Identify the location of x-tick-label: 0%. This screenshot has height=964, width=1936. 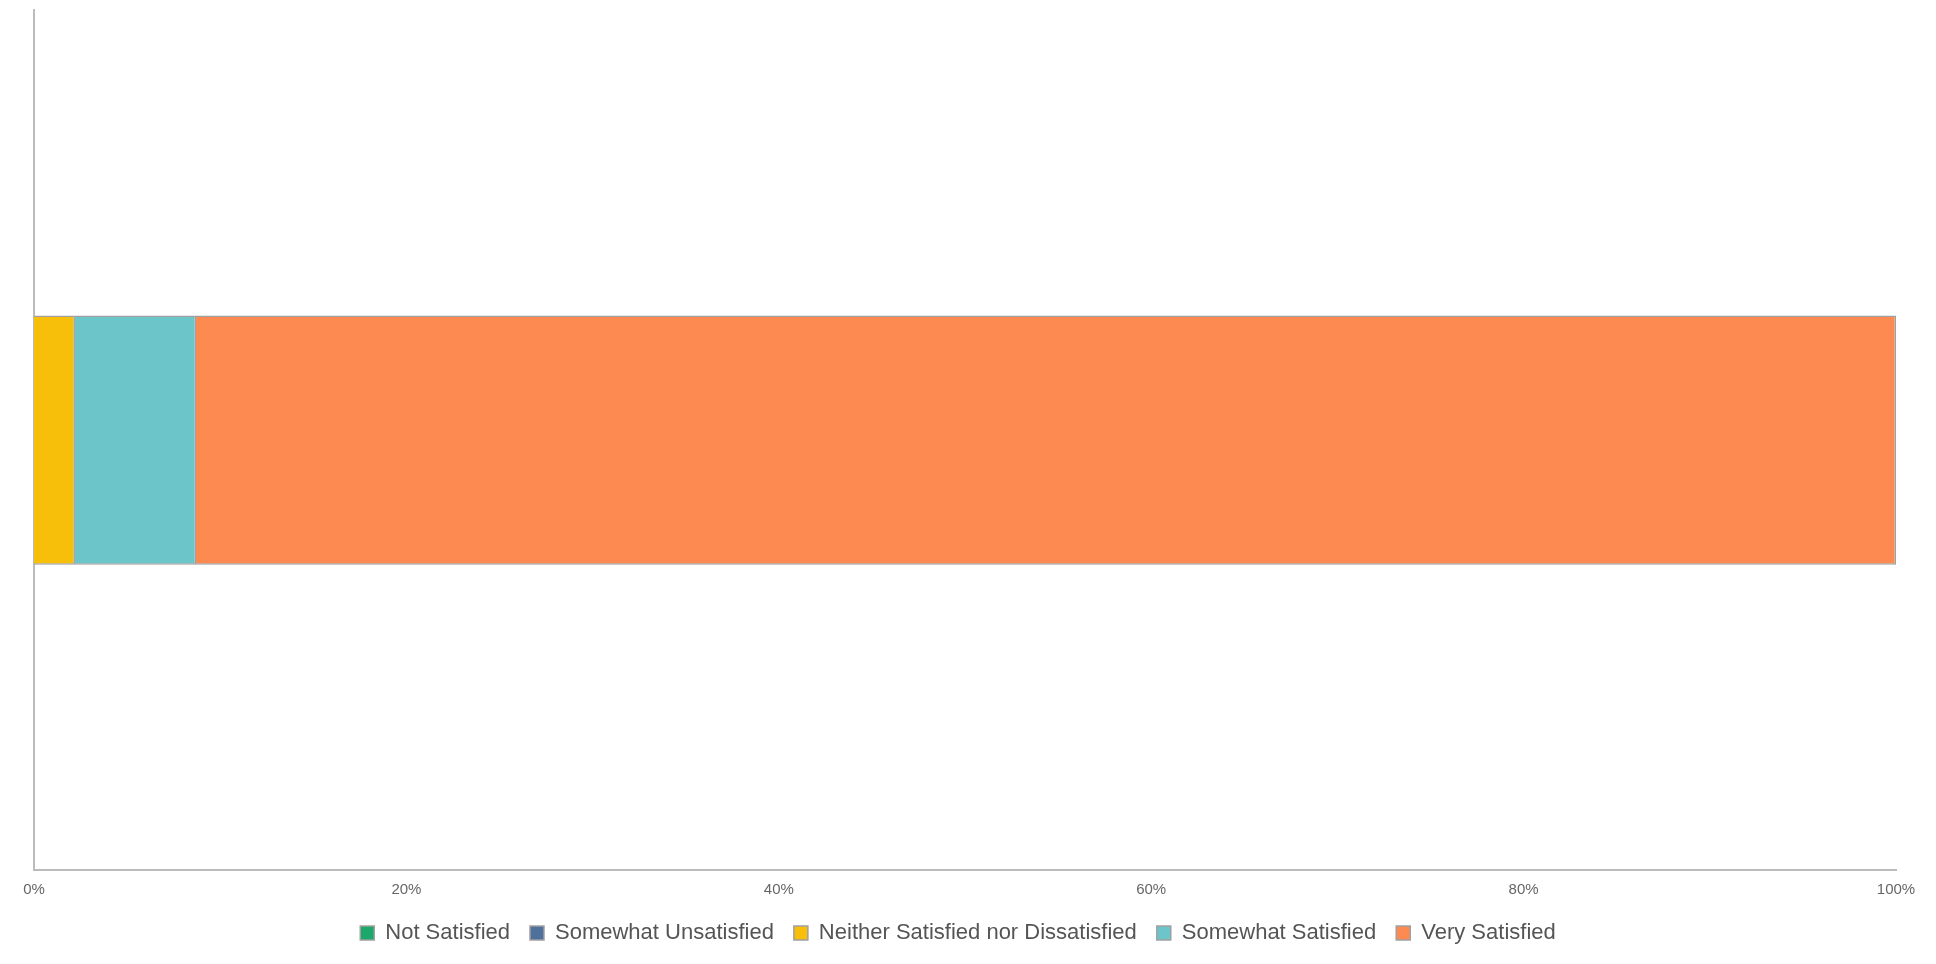
(34, 889).